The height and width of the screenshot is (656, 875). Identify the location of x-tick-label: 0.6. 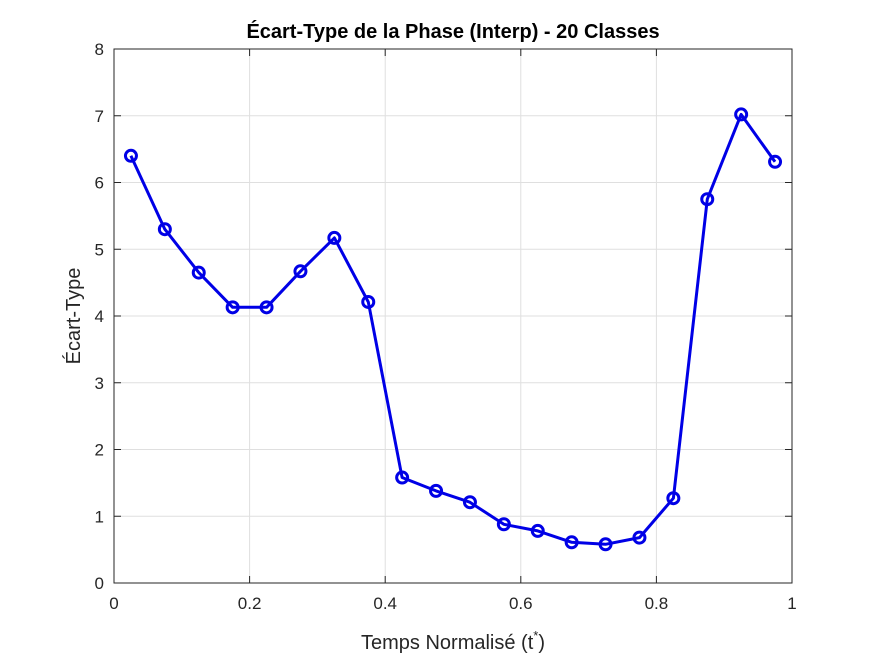
(521, 603).